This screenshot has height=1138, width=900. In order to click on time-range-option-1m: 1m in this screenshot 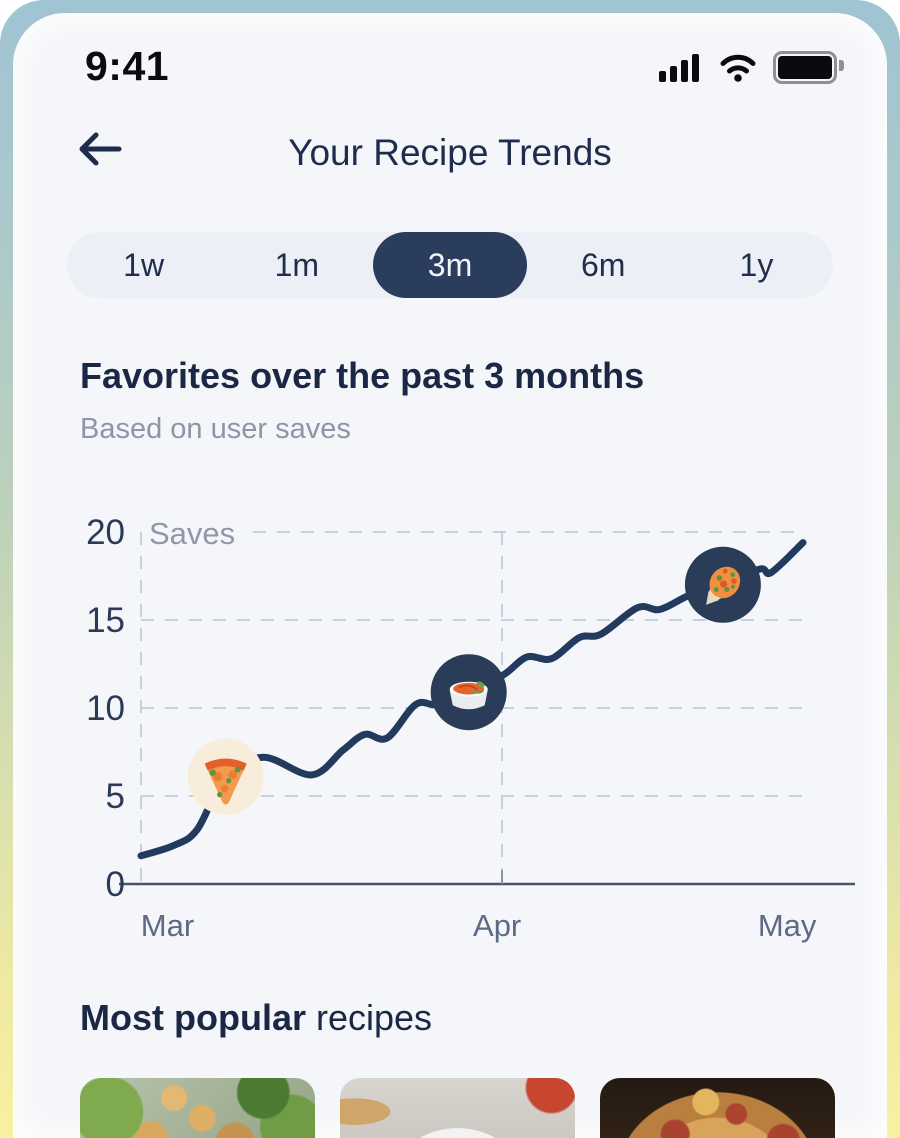, I will do `click(297, 264)`.